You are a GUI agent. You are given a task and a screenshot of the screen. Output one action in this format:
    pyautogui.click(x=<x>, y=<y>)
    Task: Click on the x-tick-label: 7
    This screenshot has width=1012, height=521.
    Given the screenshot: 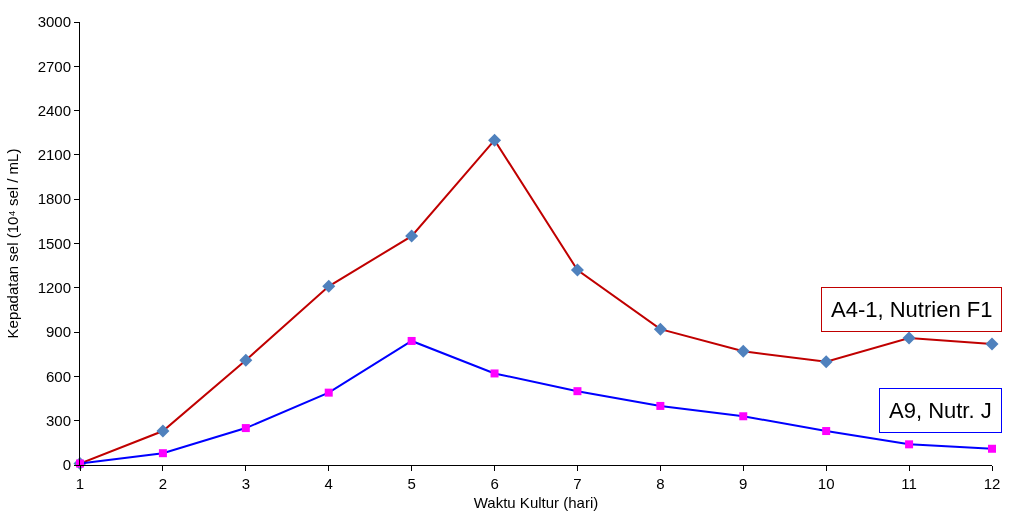 What is the action you would take?
    pyautogui.click(x=577, y=483)
    